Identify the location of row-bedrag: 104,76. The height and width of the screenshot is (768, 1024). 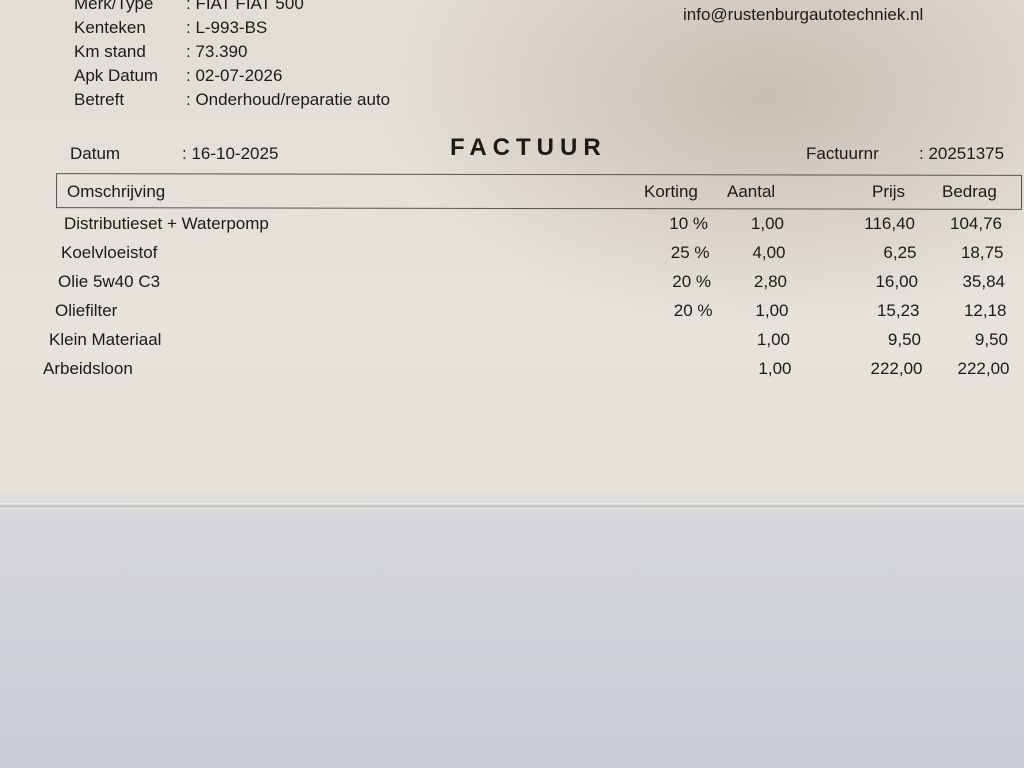
(976, 223).